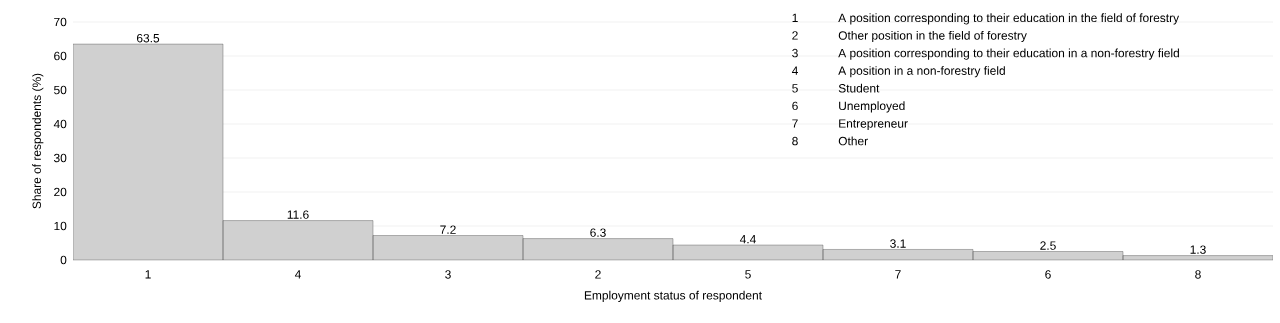  I want to click on data-label: 6.3, so click(598, 232).